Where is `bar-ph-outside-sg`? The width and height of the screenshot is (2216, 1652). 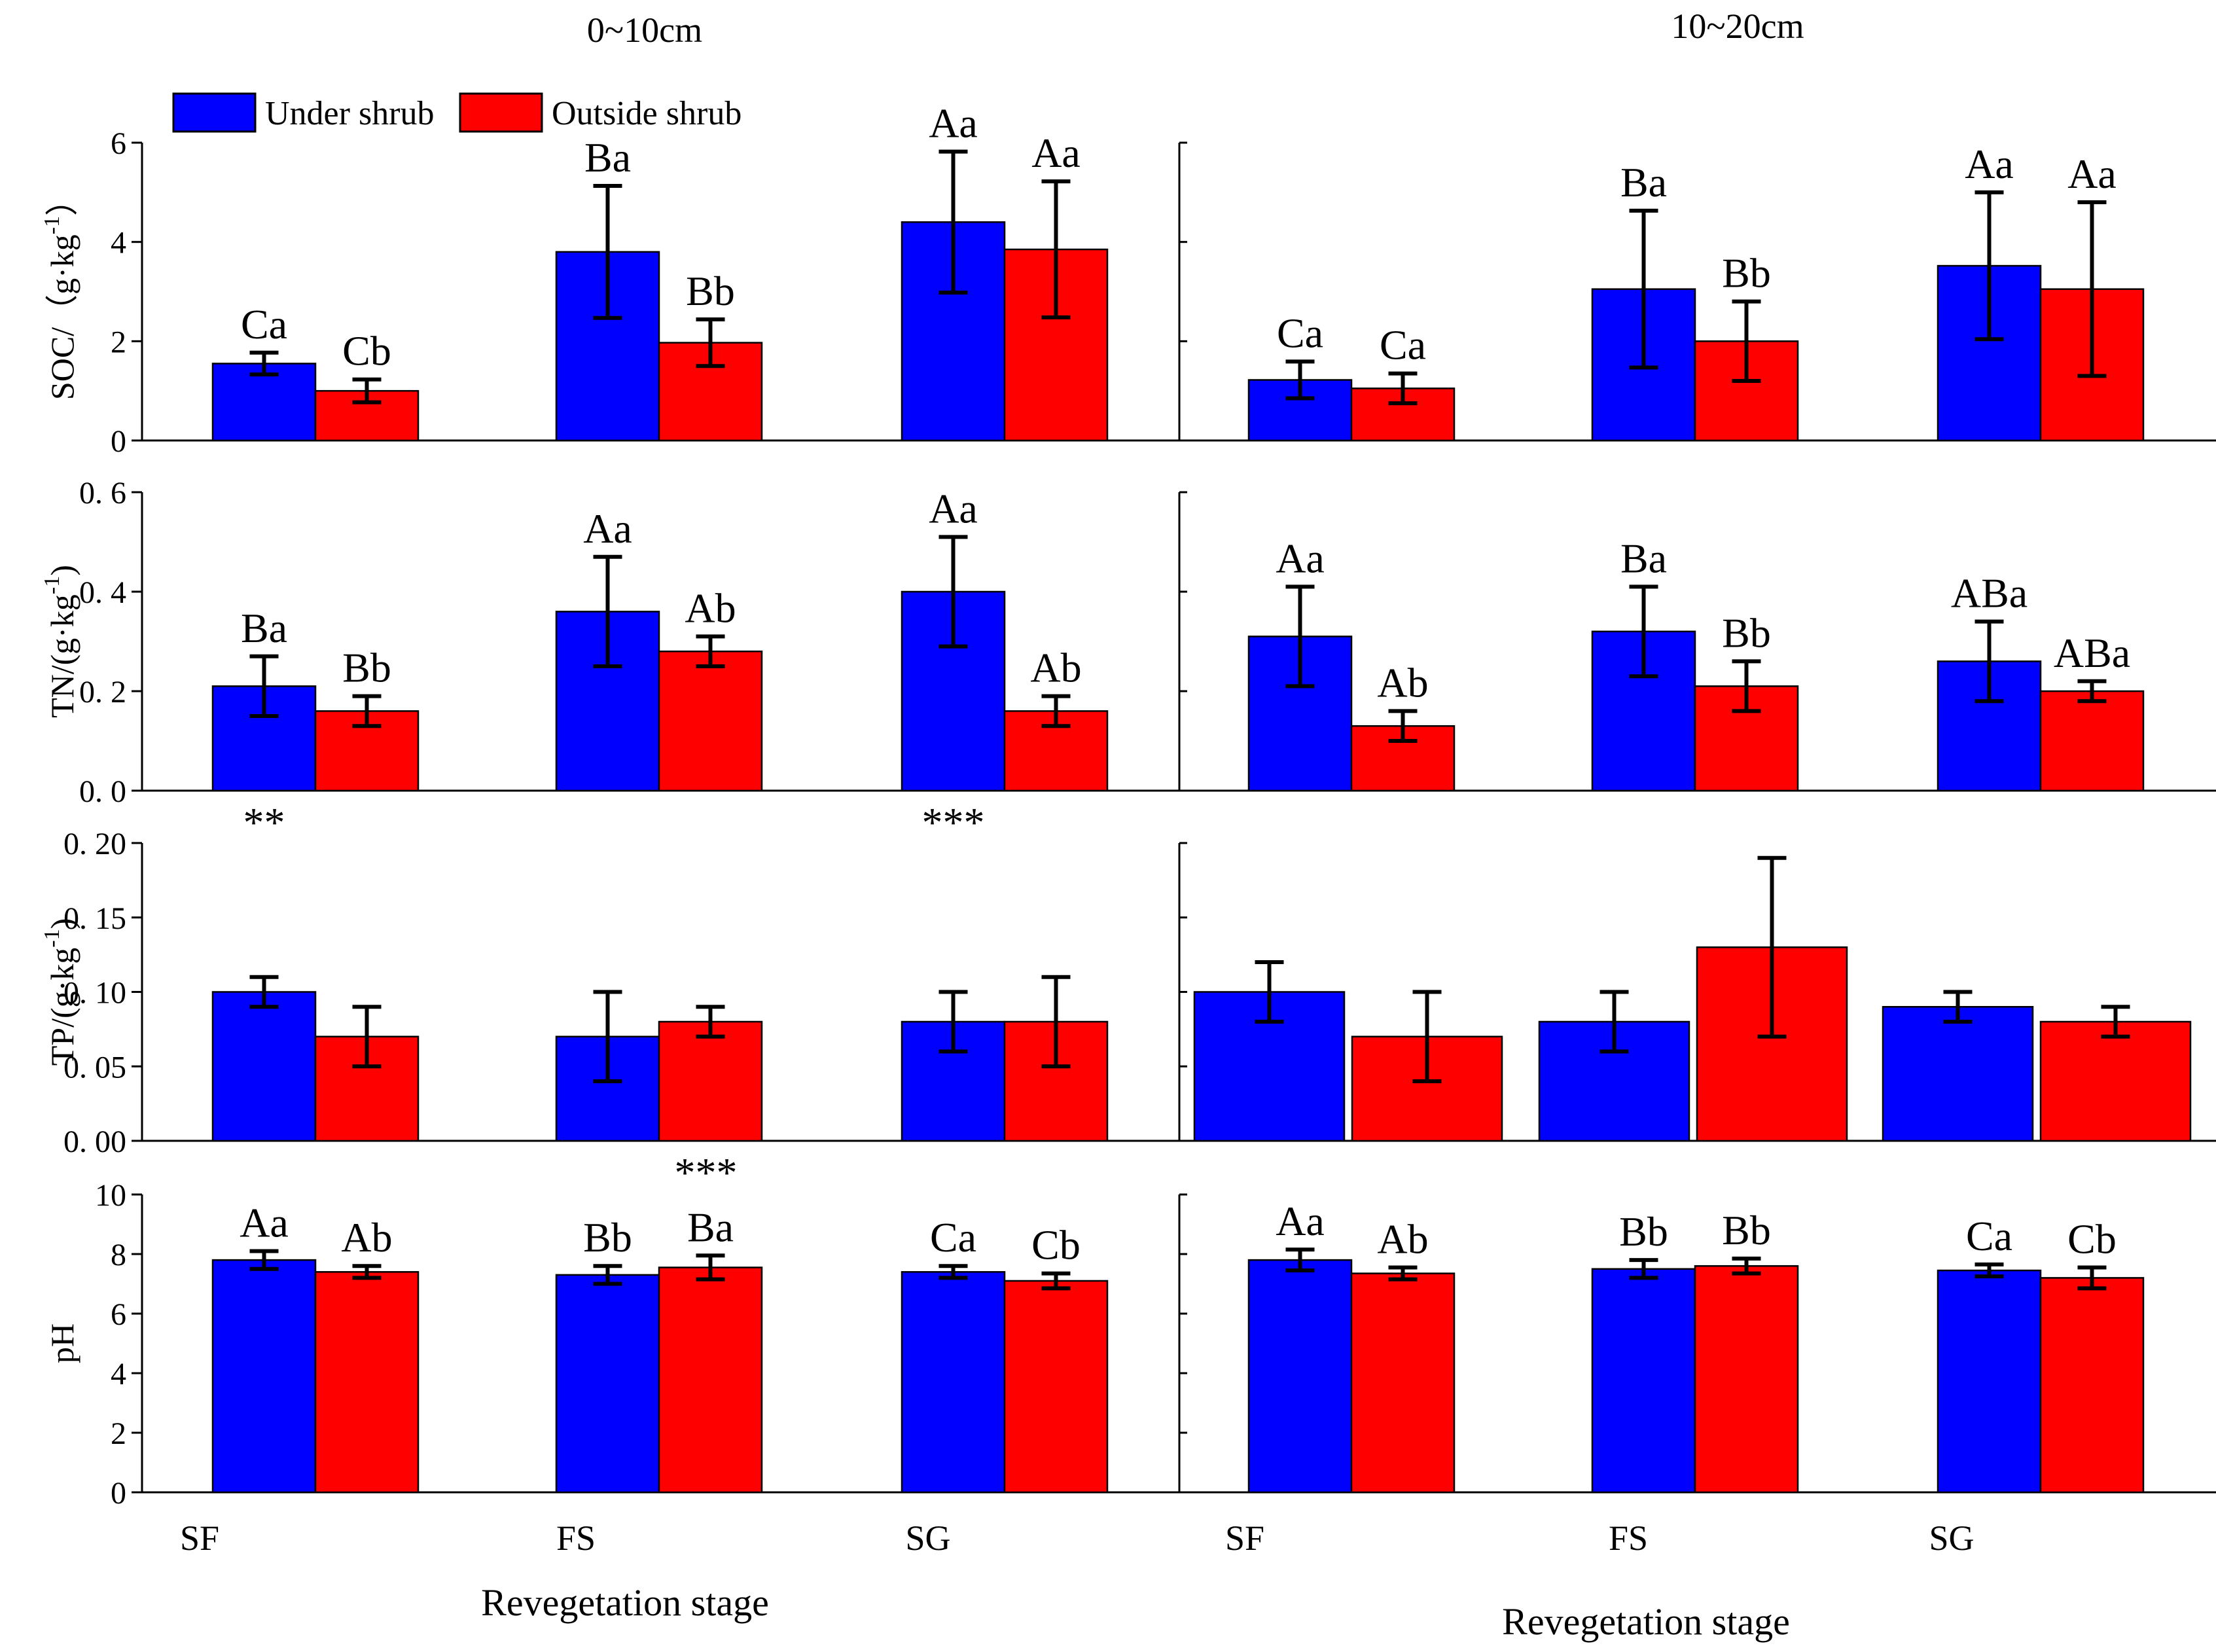
bar-ph-outside-sg is located at coordinates (1056, 1387).